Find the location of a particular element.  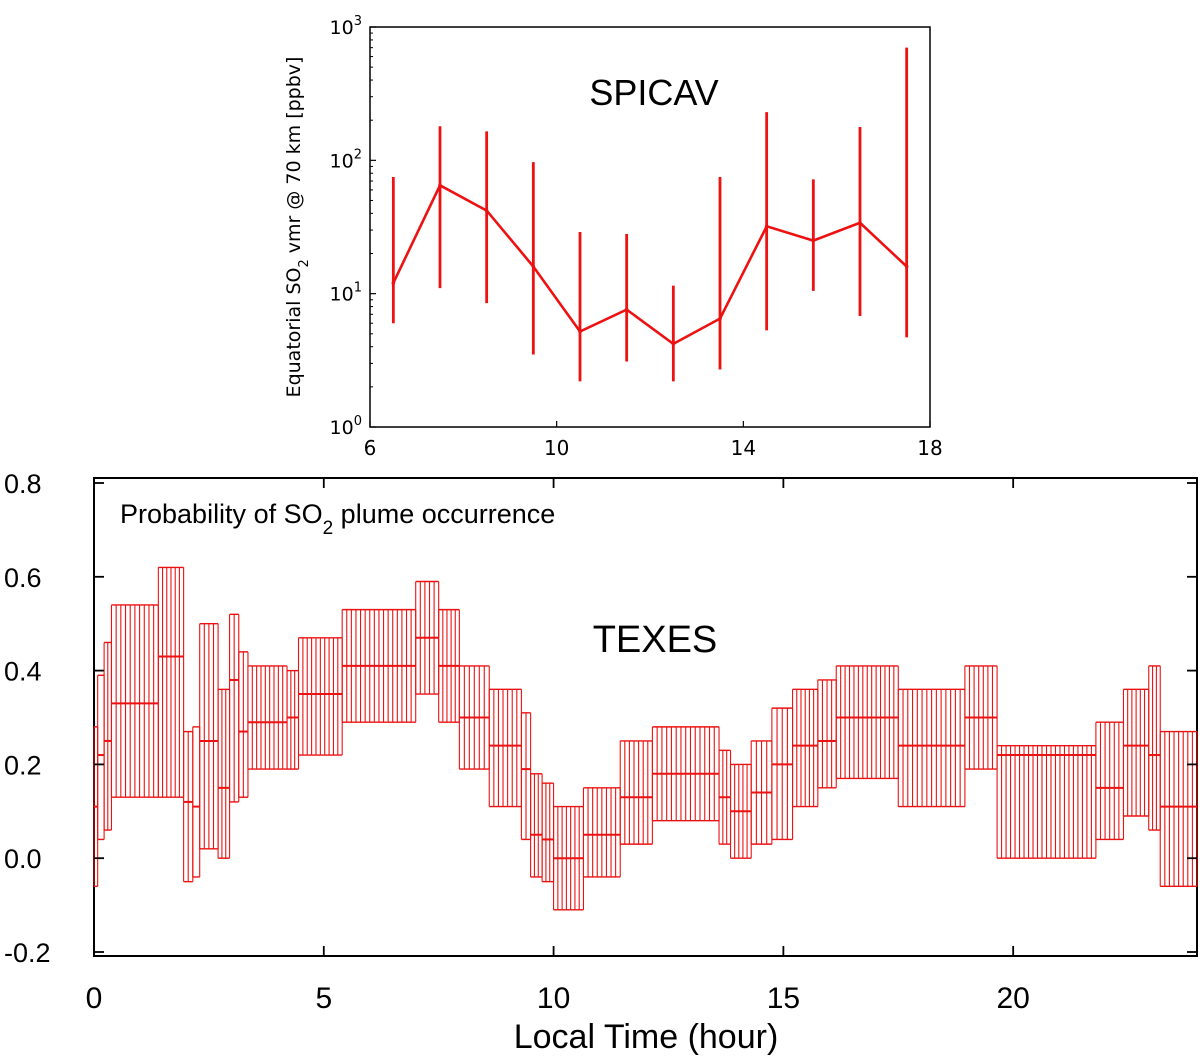

spicav-ytick-exponent: 2 is located at coordinates (358, 154).